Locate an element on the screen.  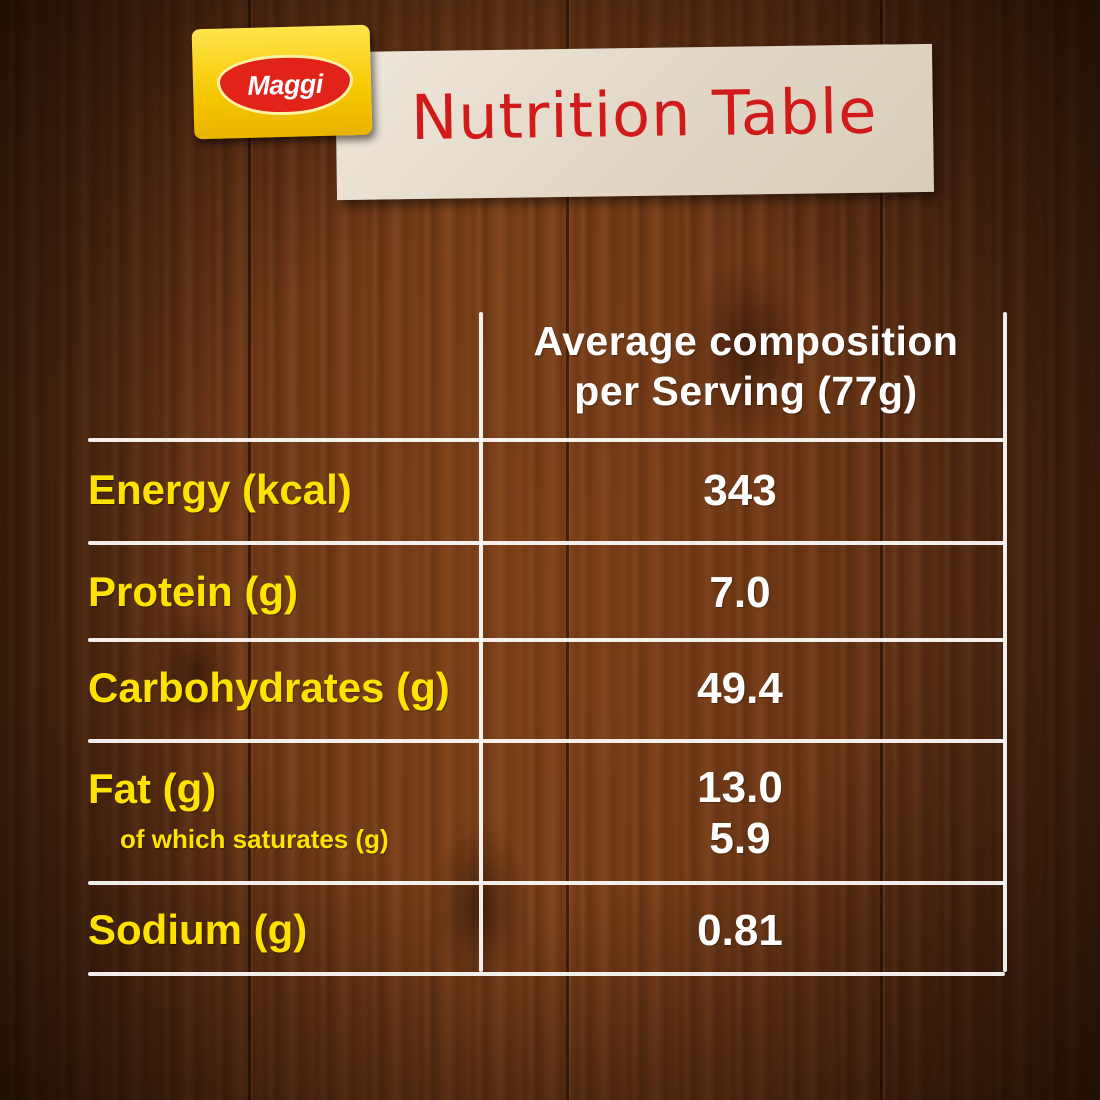
row-label-sodium: Sodium (g) is located at coordinates (198, 929).